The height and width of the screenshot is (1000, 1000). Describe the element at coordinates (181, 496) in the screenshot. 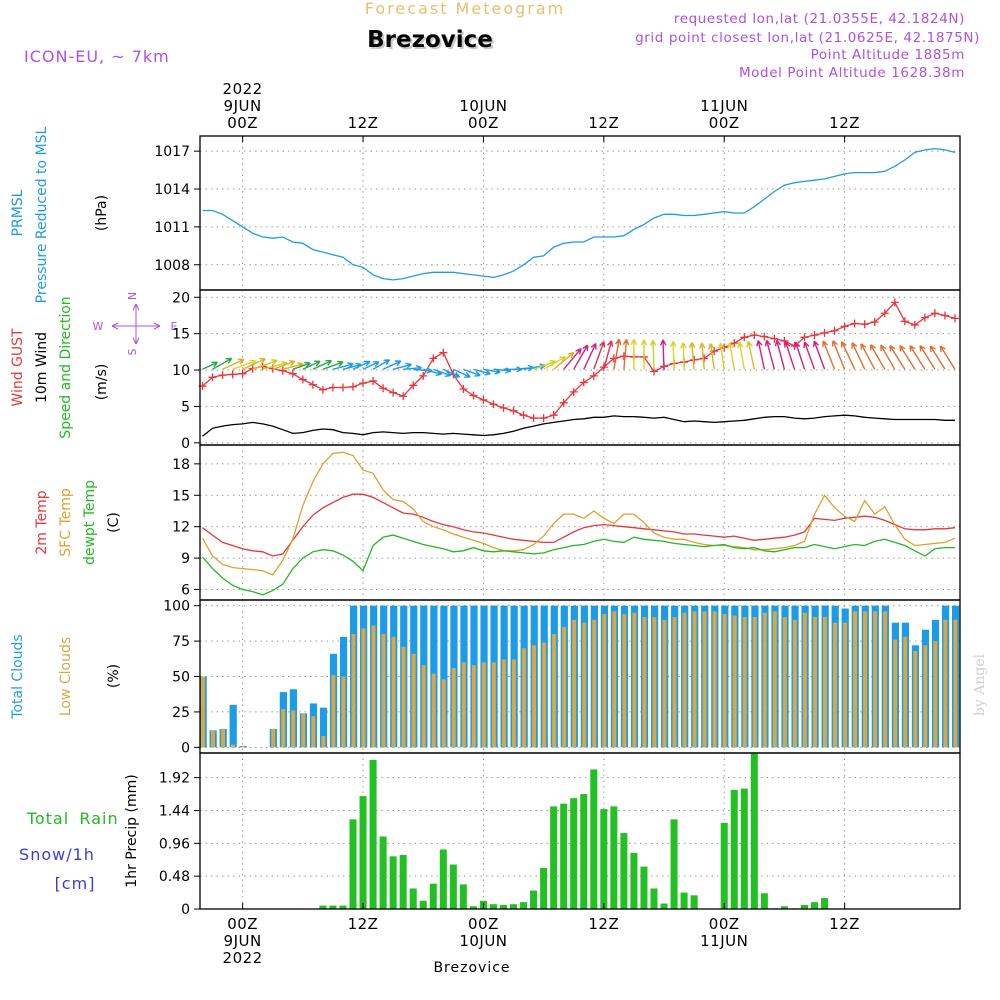

I see `temperature-ytick-label: 15` at that location.